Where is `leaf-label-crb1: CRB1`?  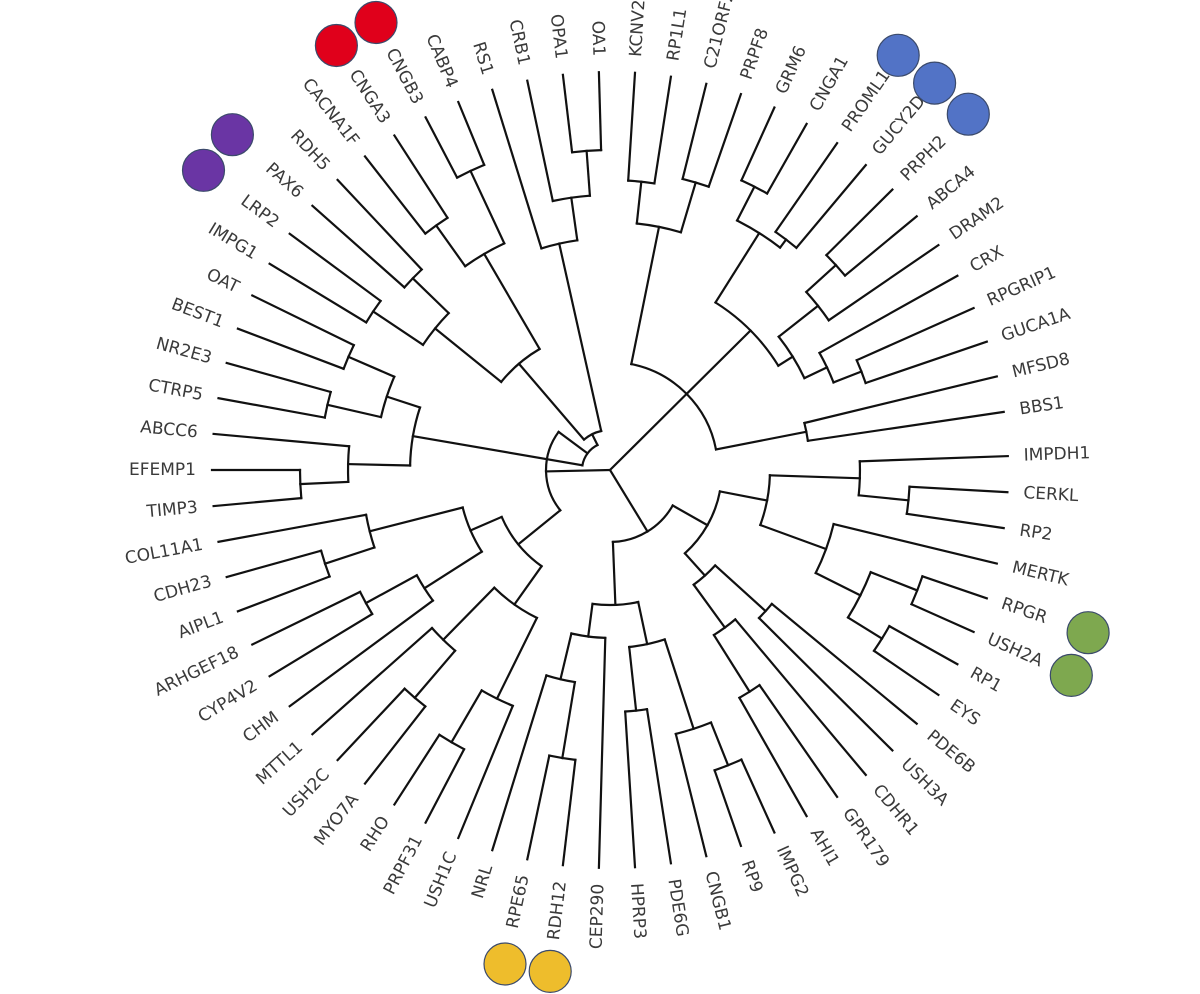
leaf-label-crb1: CRB1 is located at coordinates (519, 42).